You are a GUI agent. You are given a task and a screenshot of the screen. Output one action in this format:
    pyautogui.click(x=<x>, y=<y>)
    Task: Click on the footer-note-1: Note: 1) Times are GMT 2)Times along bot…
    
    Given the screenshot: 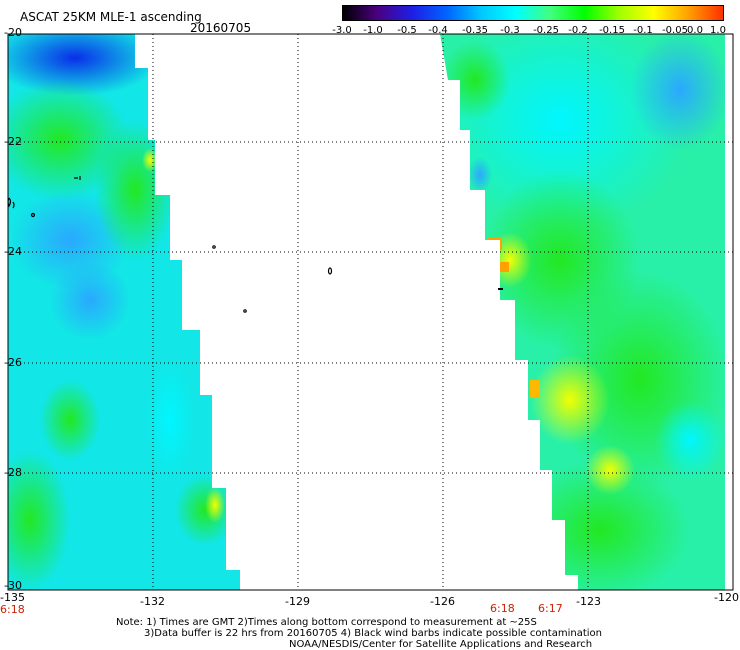 What is the action you would take?
    pyautogui.click(x=326, y=622)
    